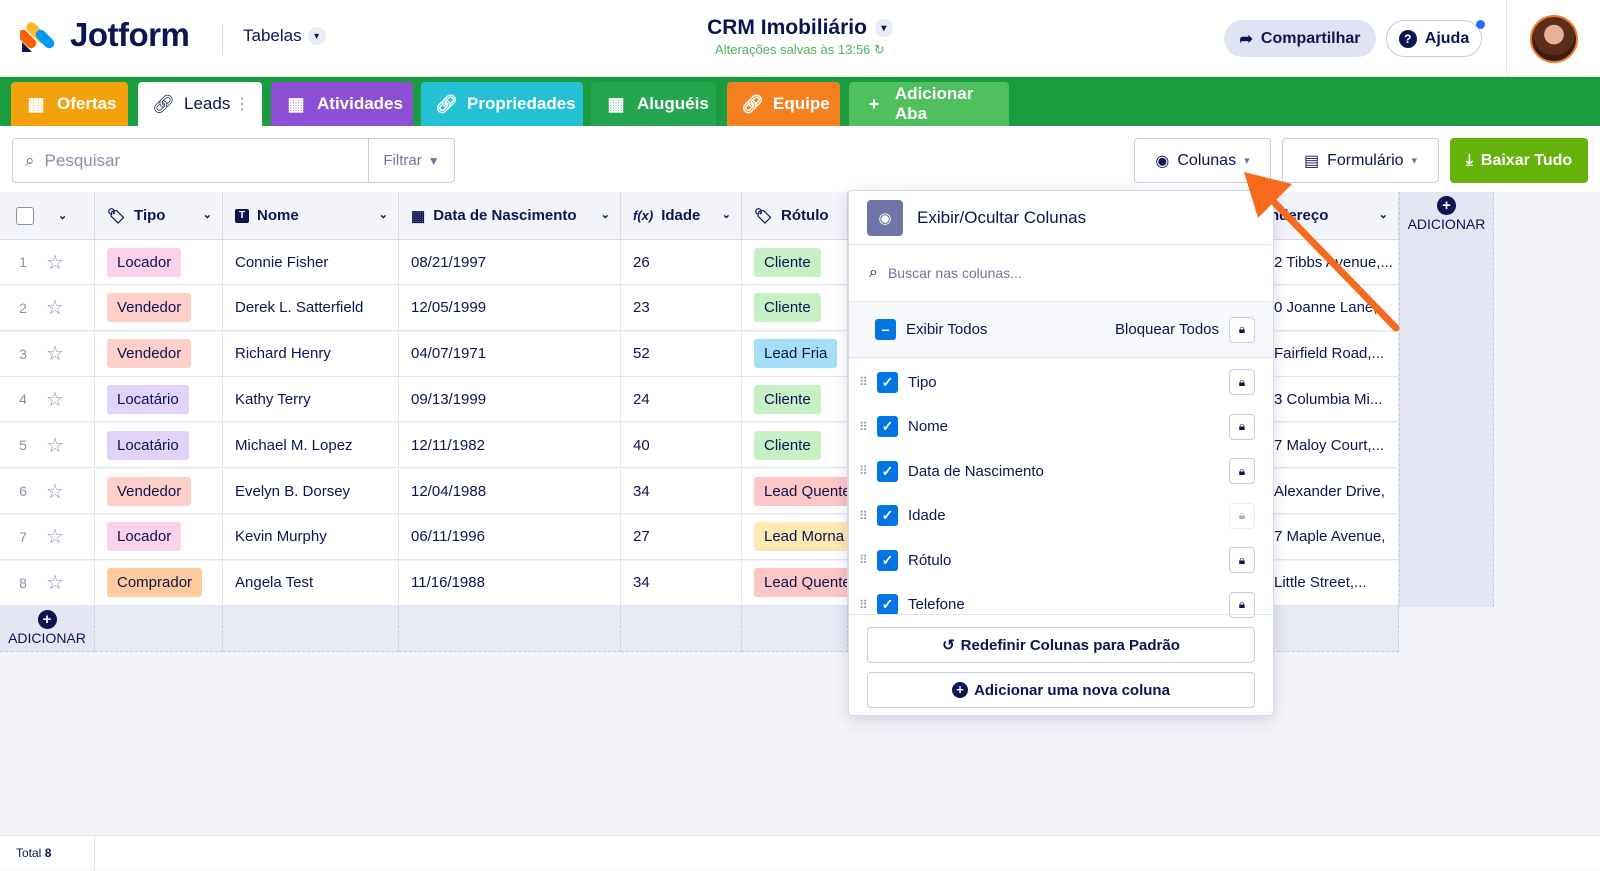 The image size is (1600, 871). I want to click on table-cell-data: 06/11/1996, so click(510, 537).